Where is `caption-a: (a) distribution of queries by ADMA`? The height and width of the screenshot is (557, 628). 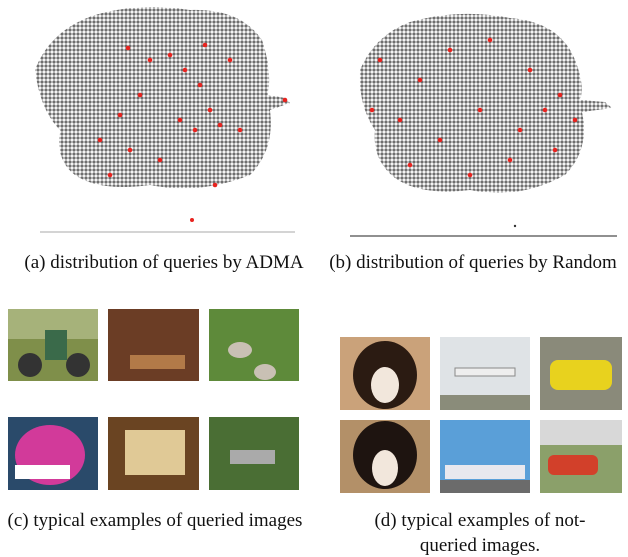
caption-a: (a) distribution of queries by ADMA is located at coordinates (164, 262).